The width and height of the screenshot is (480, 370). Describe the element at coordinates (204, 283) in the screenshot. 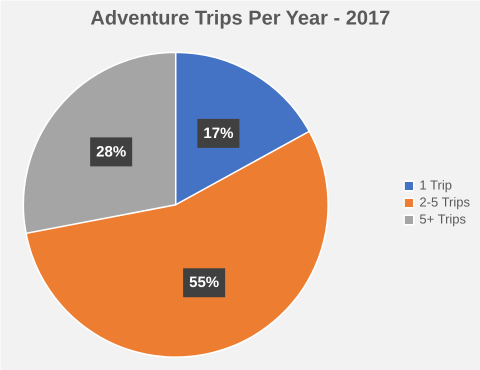

I see `data-label: 55%` at that location.